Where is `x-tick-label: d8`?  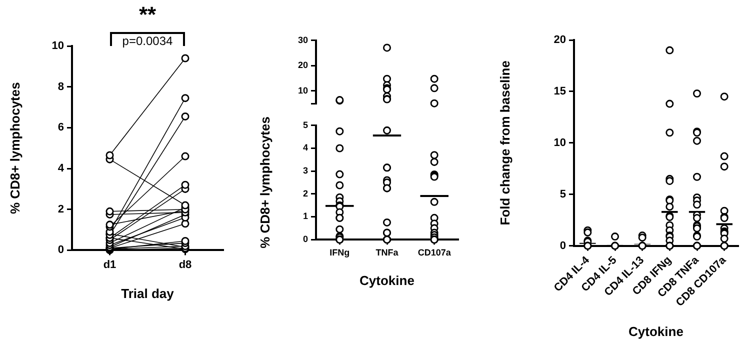 x-tick-label: d8 is located at coordinates (185, 264).